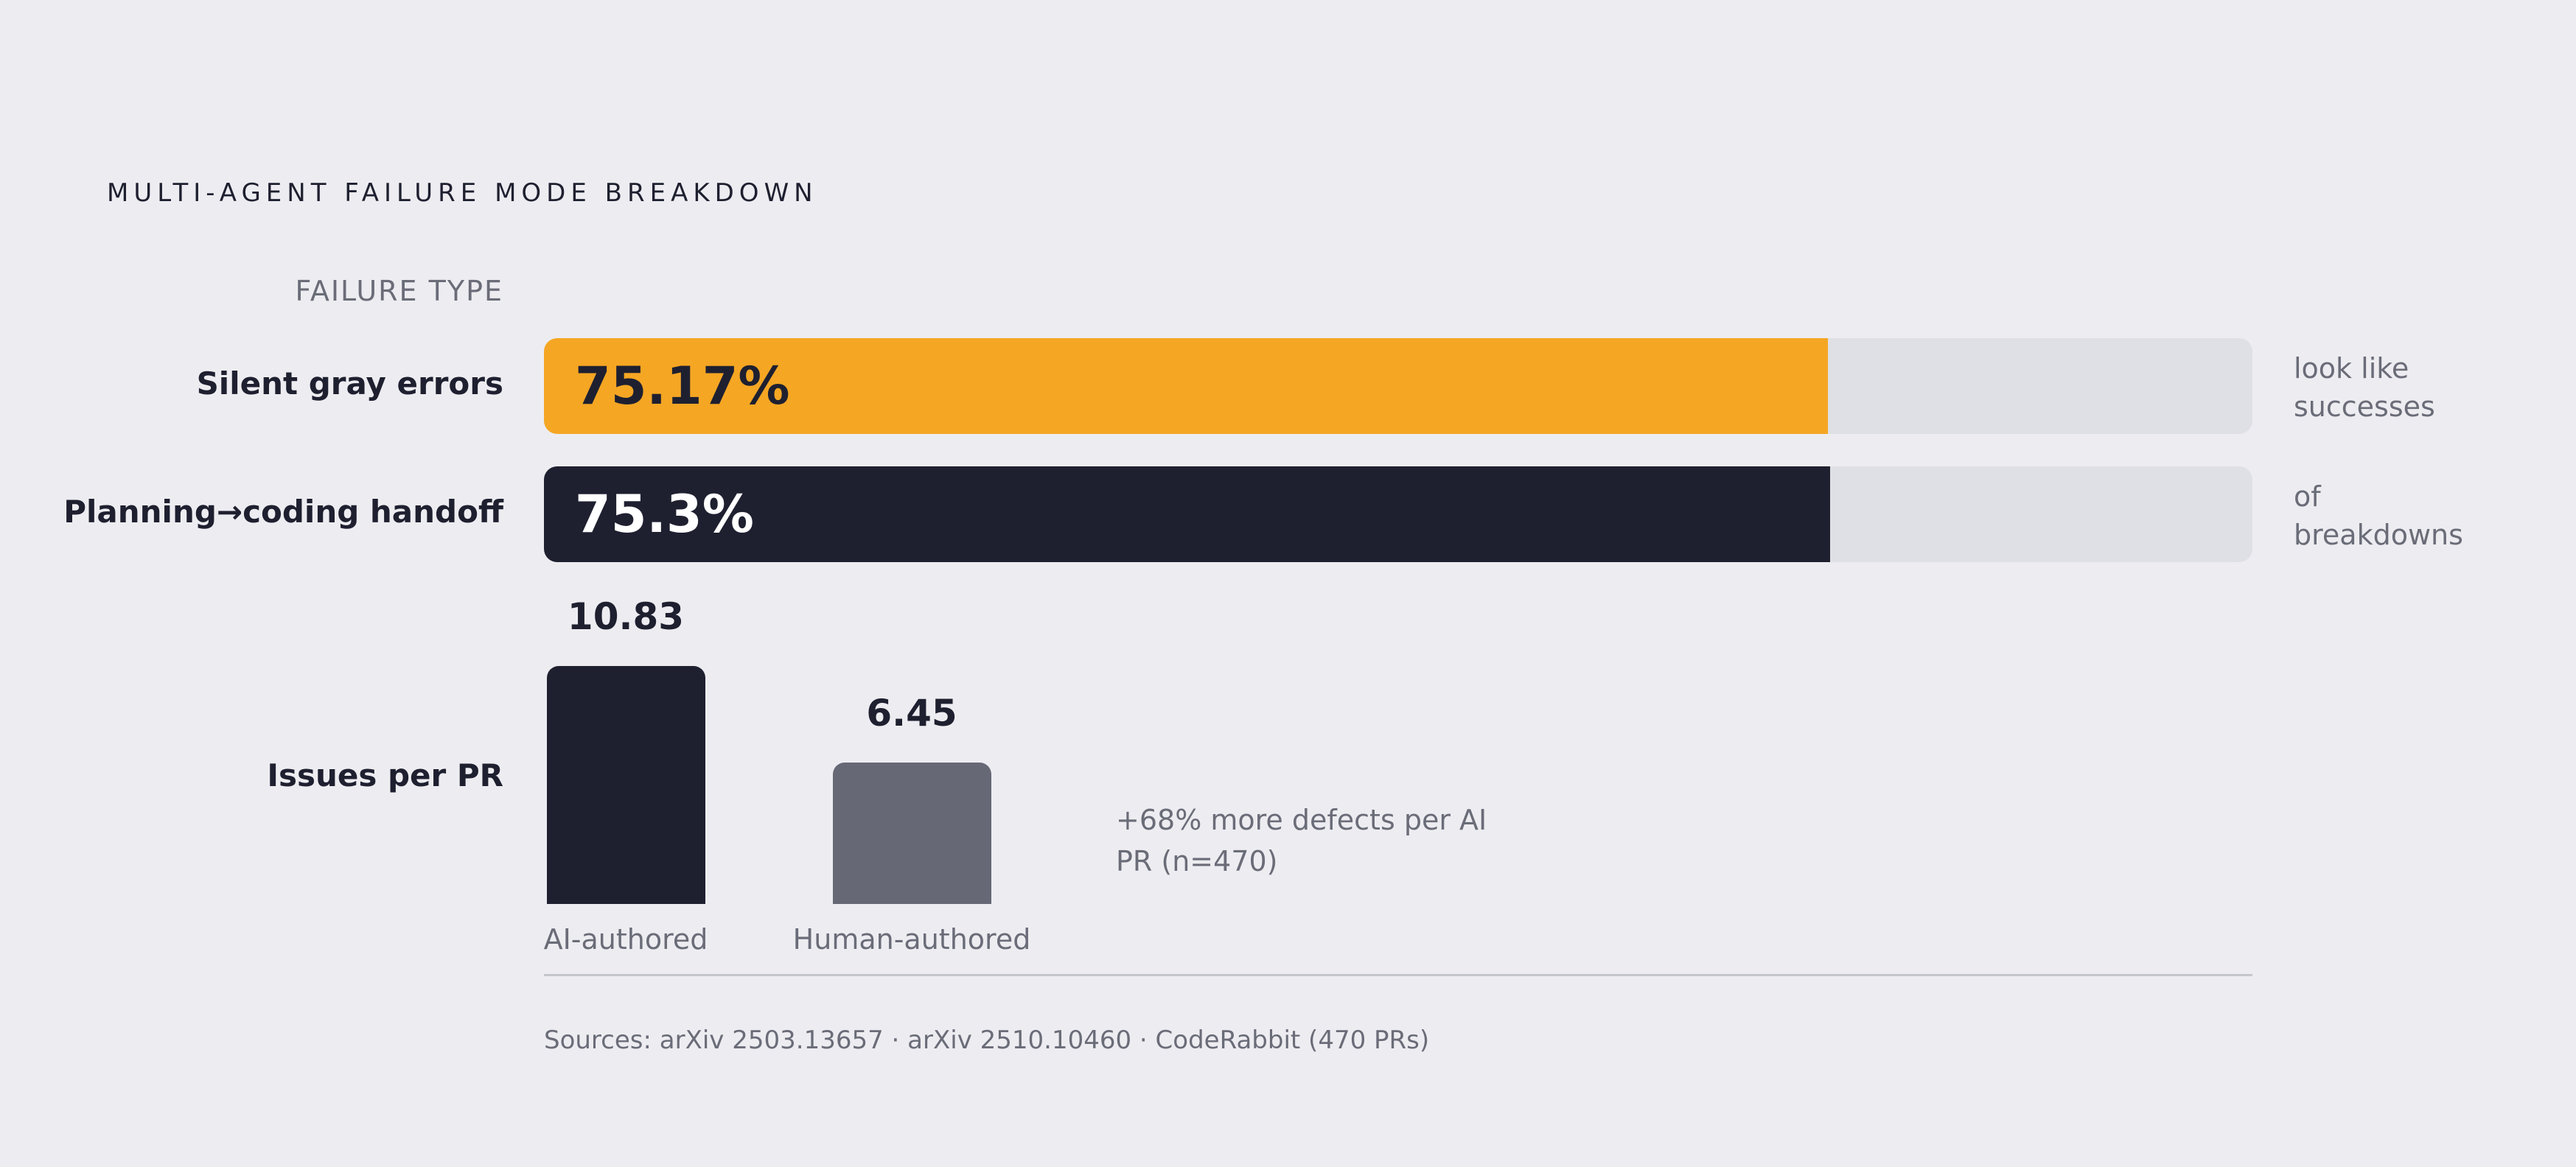 The width and height of the screenshot is (2576, 1167). Describe the element at coordinates (2364, 387) in the screenshot. I see `note-look-like-successes: look like successes` at that location.